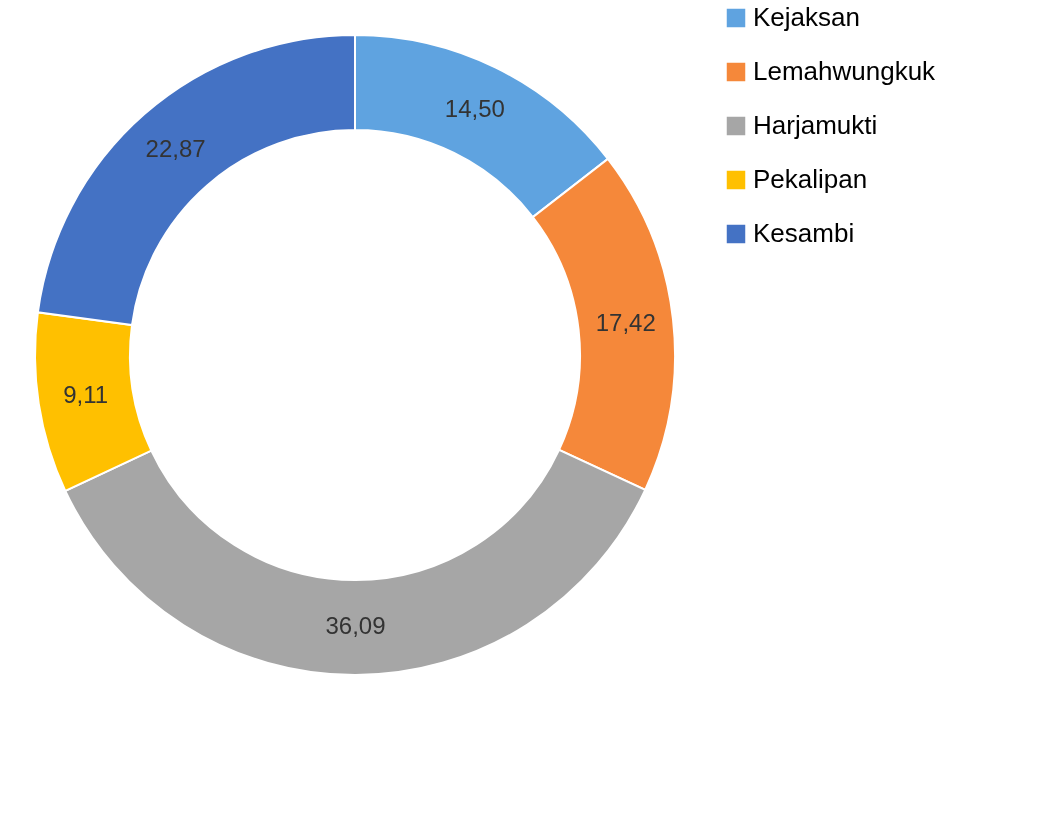 The image size is (1061, 818). Describe the element at coordinates (474, 109) in the screenshot. I see `data-label: 14,50` at that location.